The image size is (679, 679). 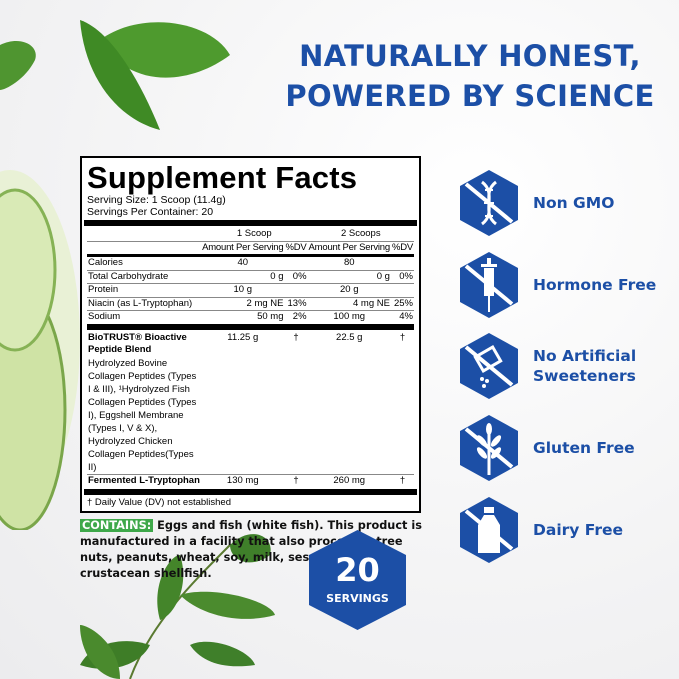 I want to click on servings-per-container: Servings Per Container: 20, so click(x=150, y=212).